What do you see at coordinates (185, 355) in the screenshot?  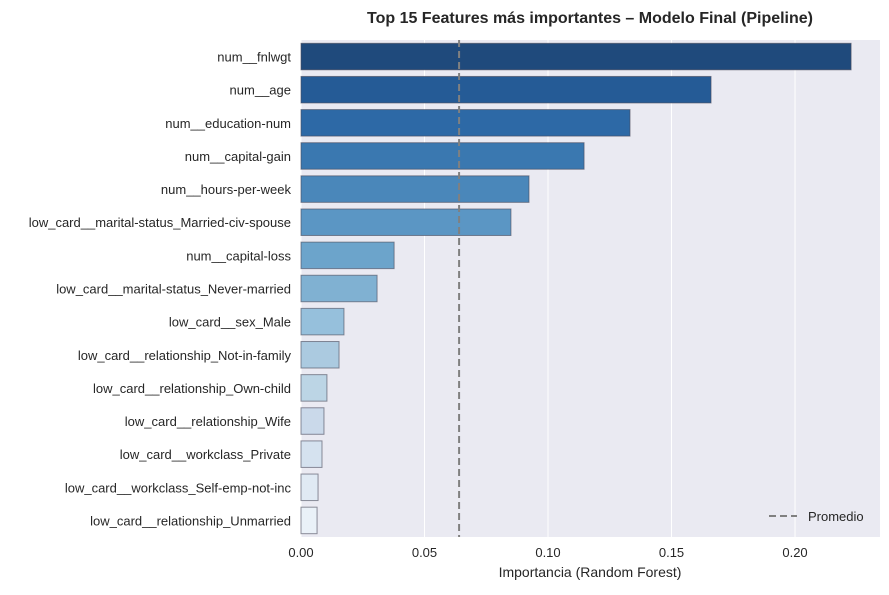 I see `y-tick-label: low_card__relationship_Not-in-family` at bounding box center [185, 355].